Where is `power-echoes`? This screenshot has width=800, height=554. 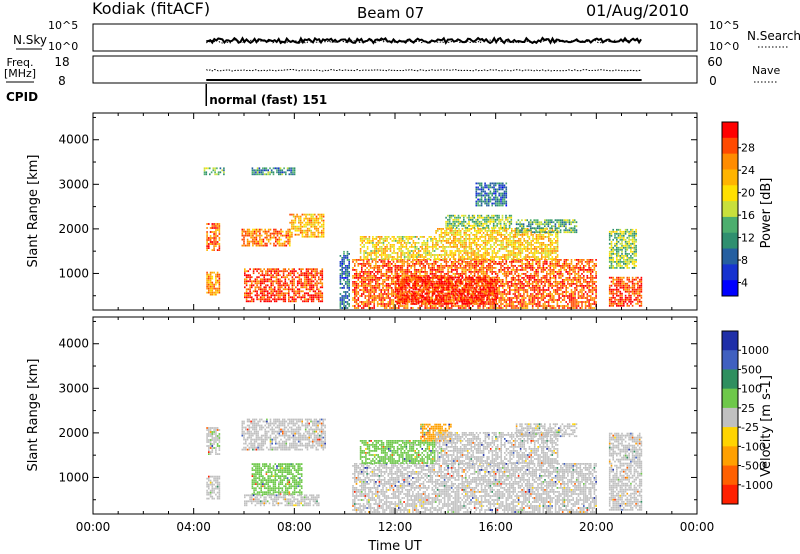
power-echoes is located at coordinates (423, 238).